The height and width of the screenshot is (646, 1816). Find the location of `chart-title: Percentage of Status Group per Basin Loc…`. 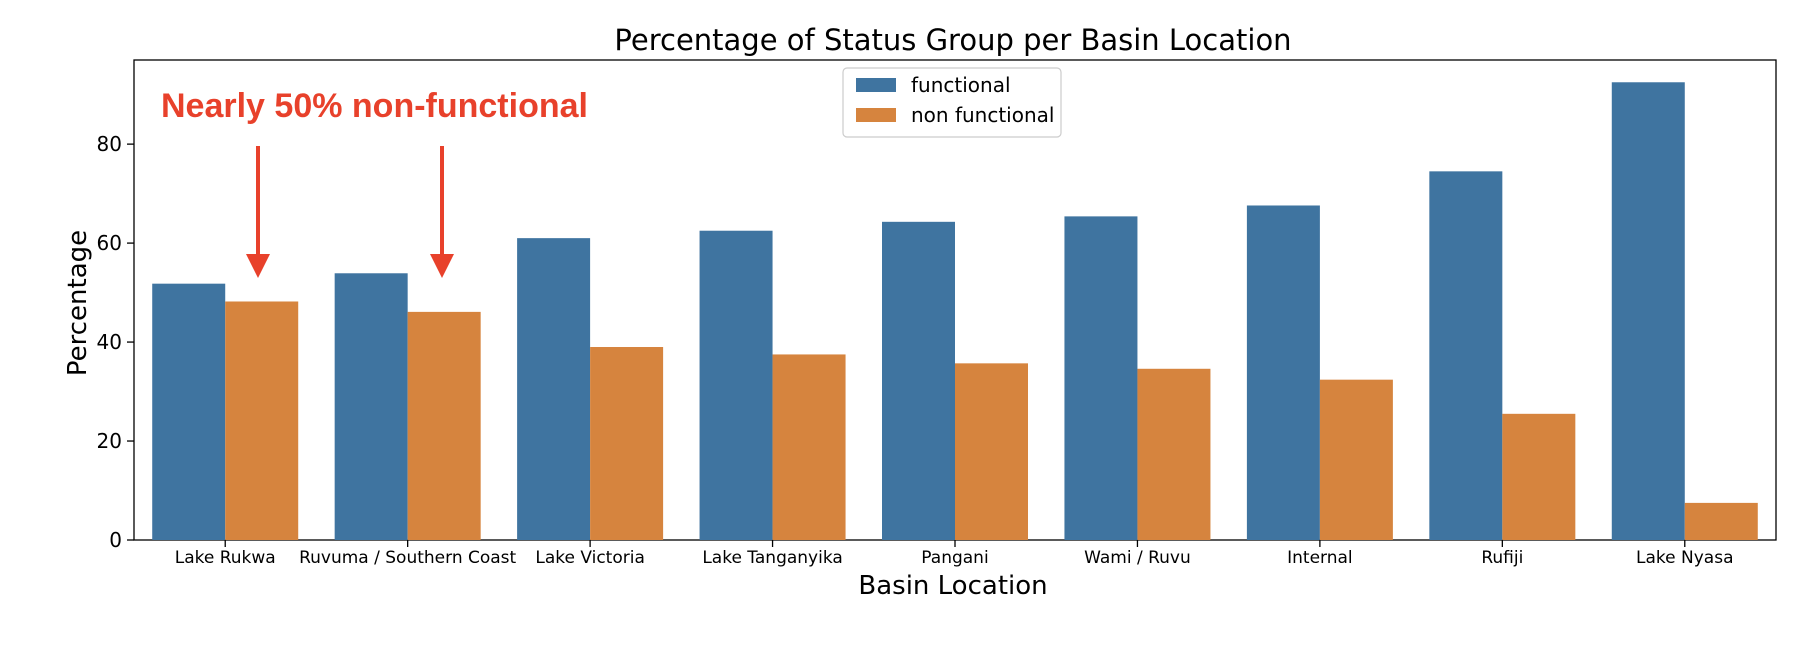

chart-title: Percentage of Status Group per Basin Loc… is located at coordinates (952, 40).